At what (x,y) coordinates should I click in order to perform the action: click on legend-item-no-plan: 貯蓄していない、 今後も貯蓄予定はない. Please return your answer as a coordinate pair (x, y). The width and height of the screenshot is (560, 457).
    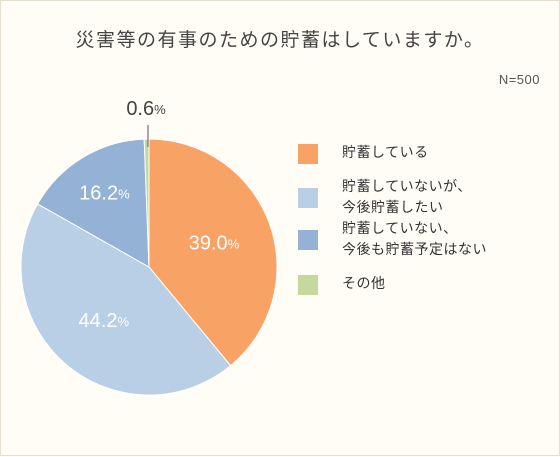
    Looking at the image, I should click on (392, 240).